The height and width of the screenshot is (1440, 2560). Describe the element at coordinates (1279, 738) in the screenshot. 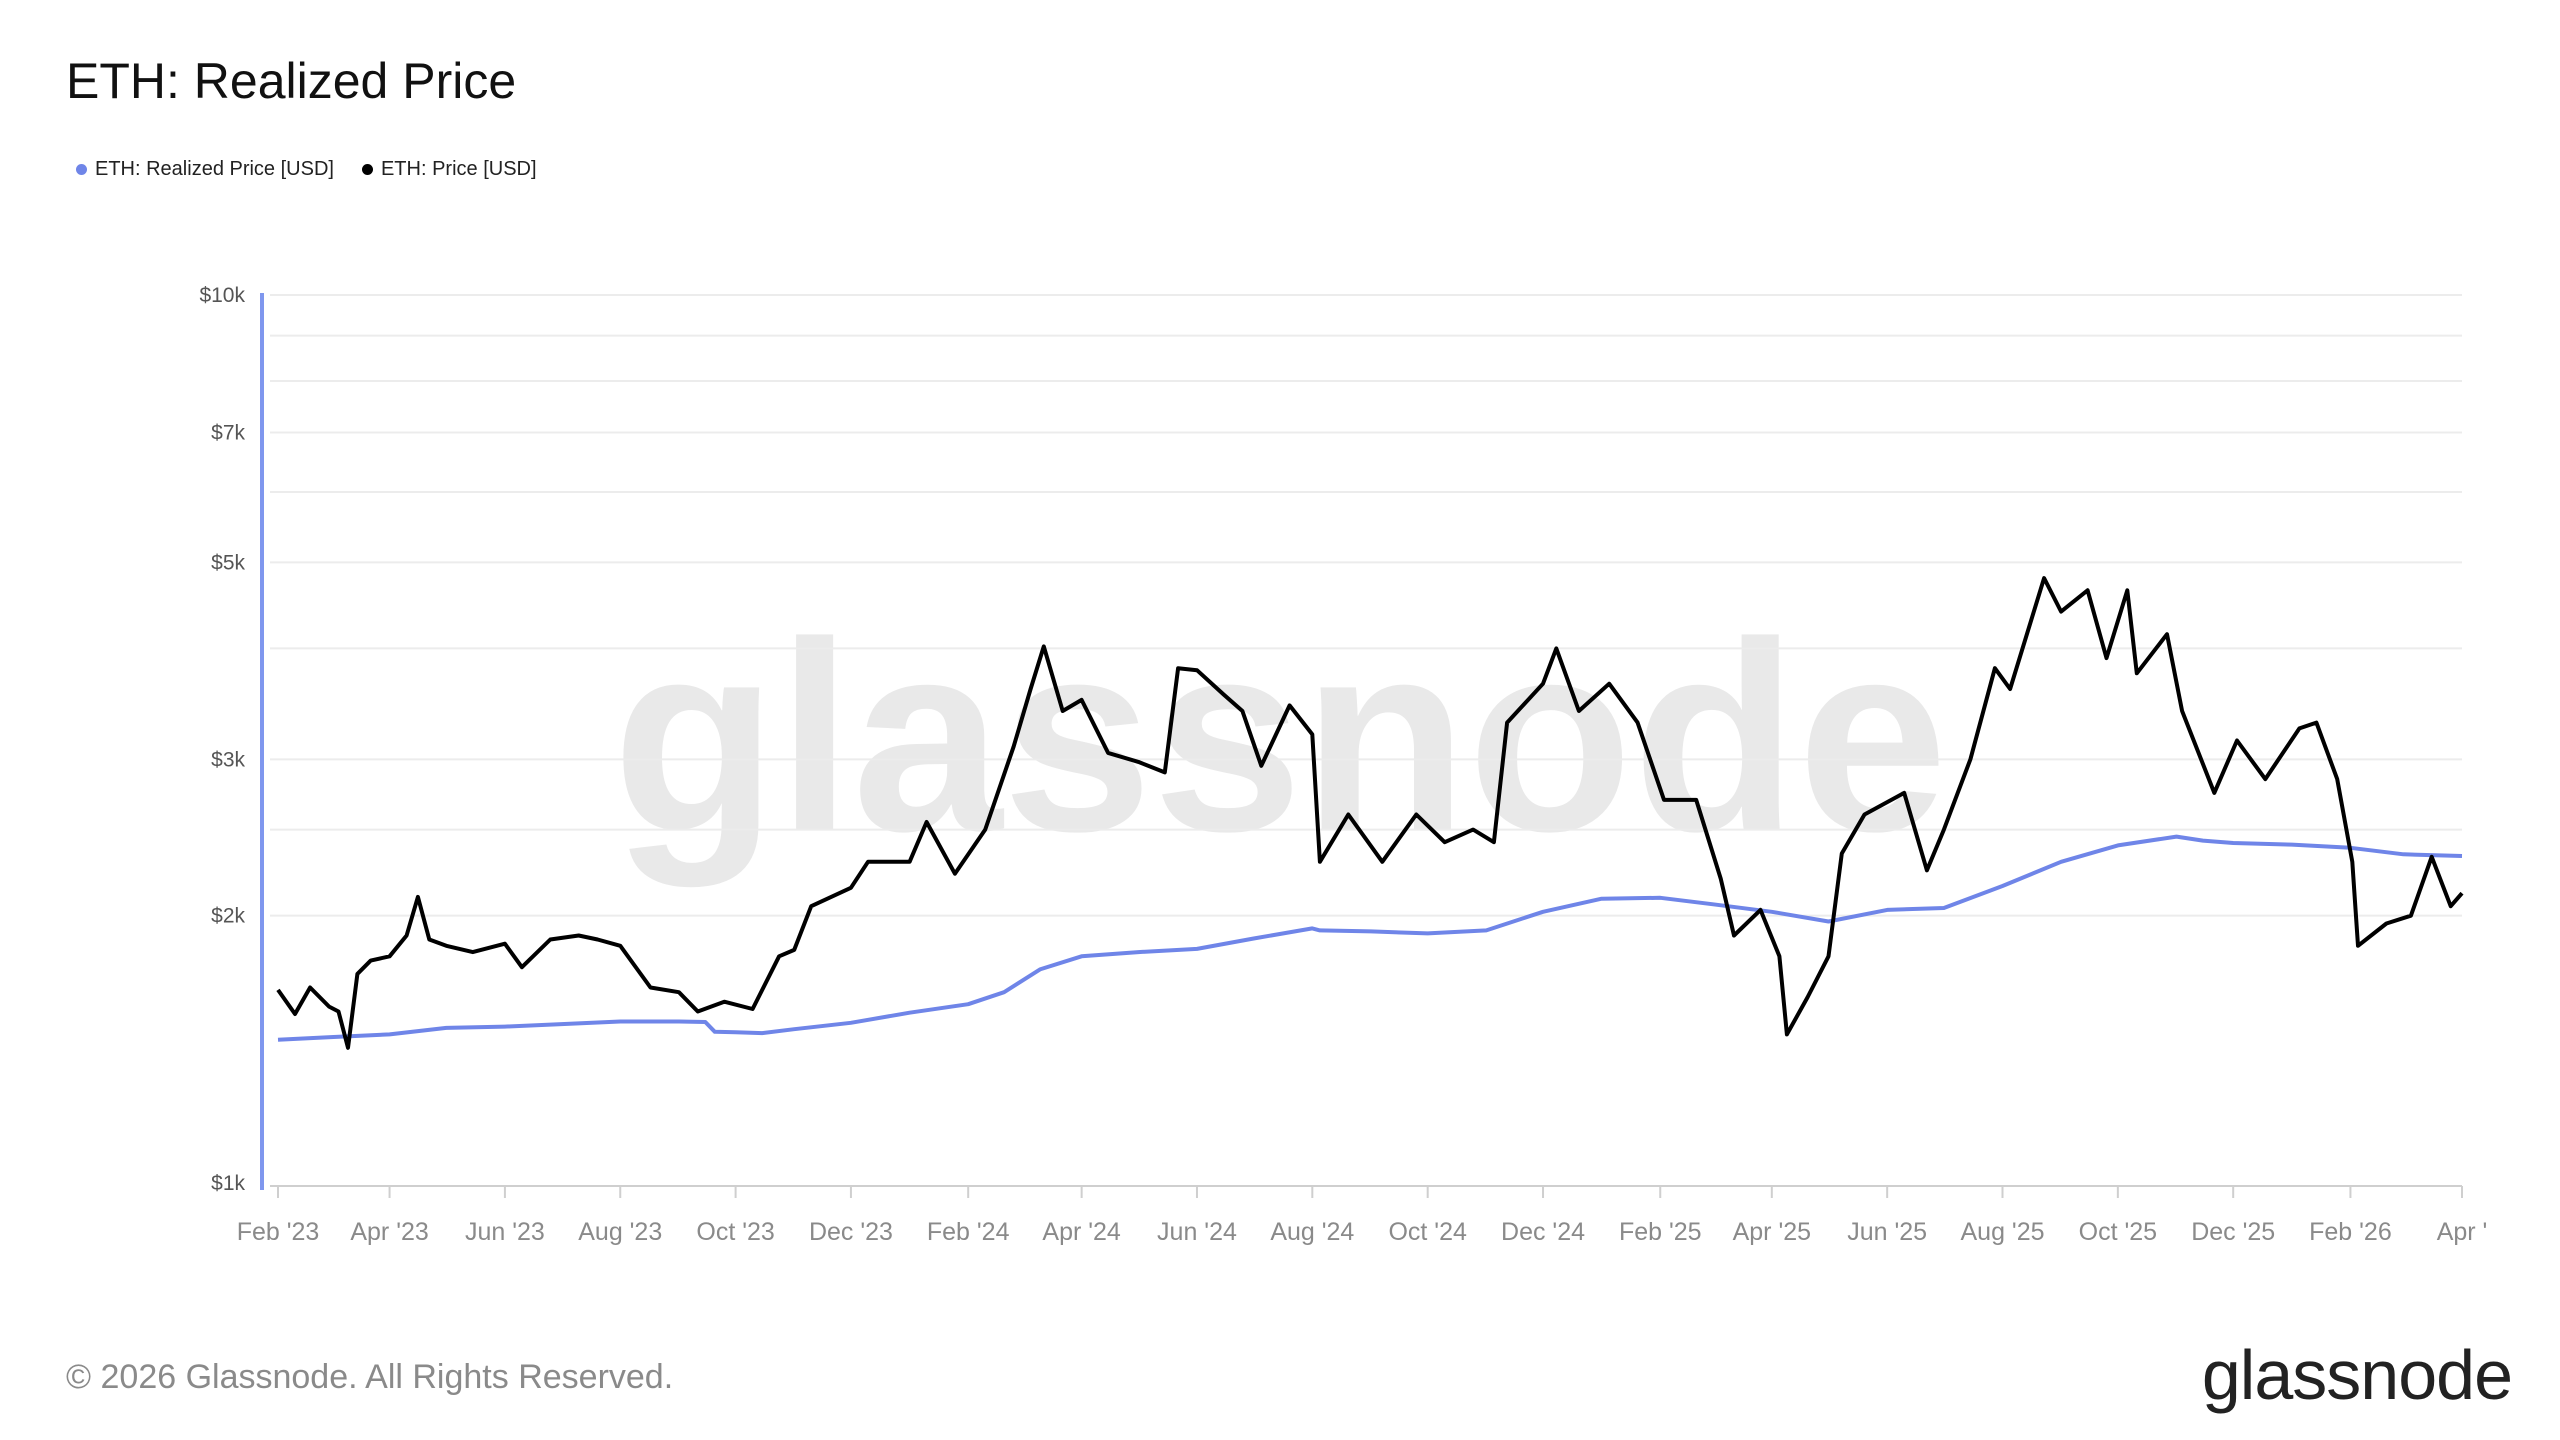

I see `watermark: glassnode` at that location.